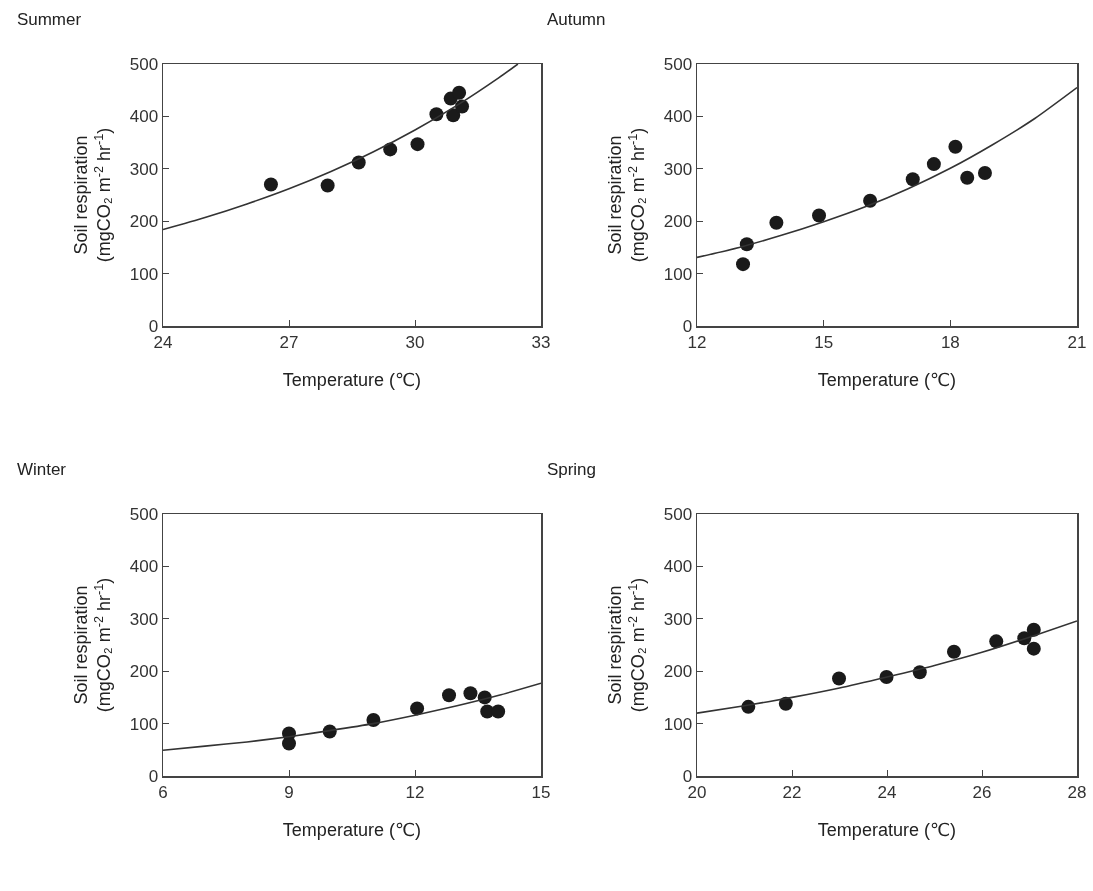 The width and height of the screenshot is (1093, 891). I want to click on chart-title: Winter, so click(41, 470).